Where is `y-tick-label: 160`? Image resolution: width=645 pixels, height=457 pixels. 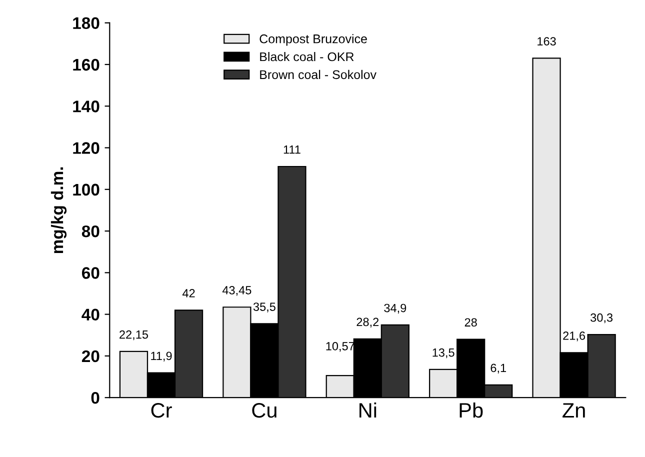
y-tick-label: 160 is located at coordinates (86, 64).